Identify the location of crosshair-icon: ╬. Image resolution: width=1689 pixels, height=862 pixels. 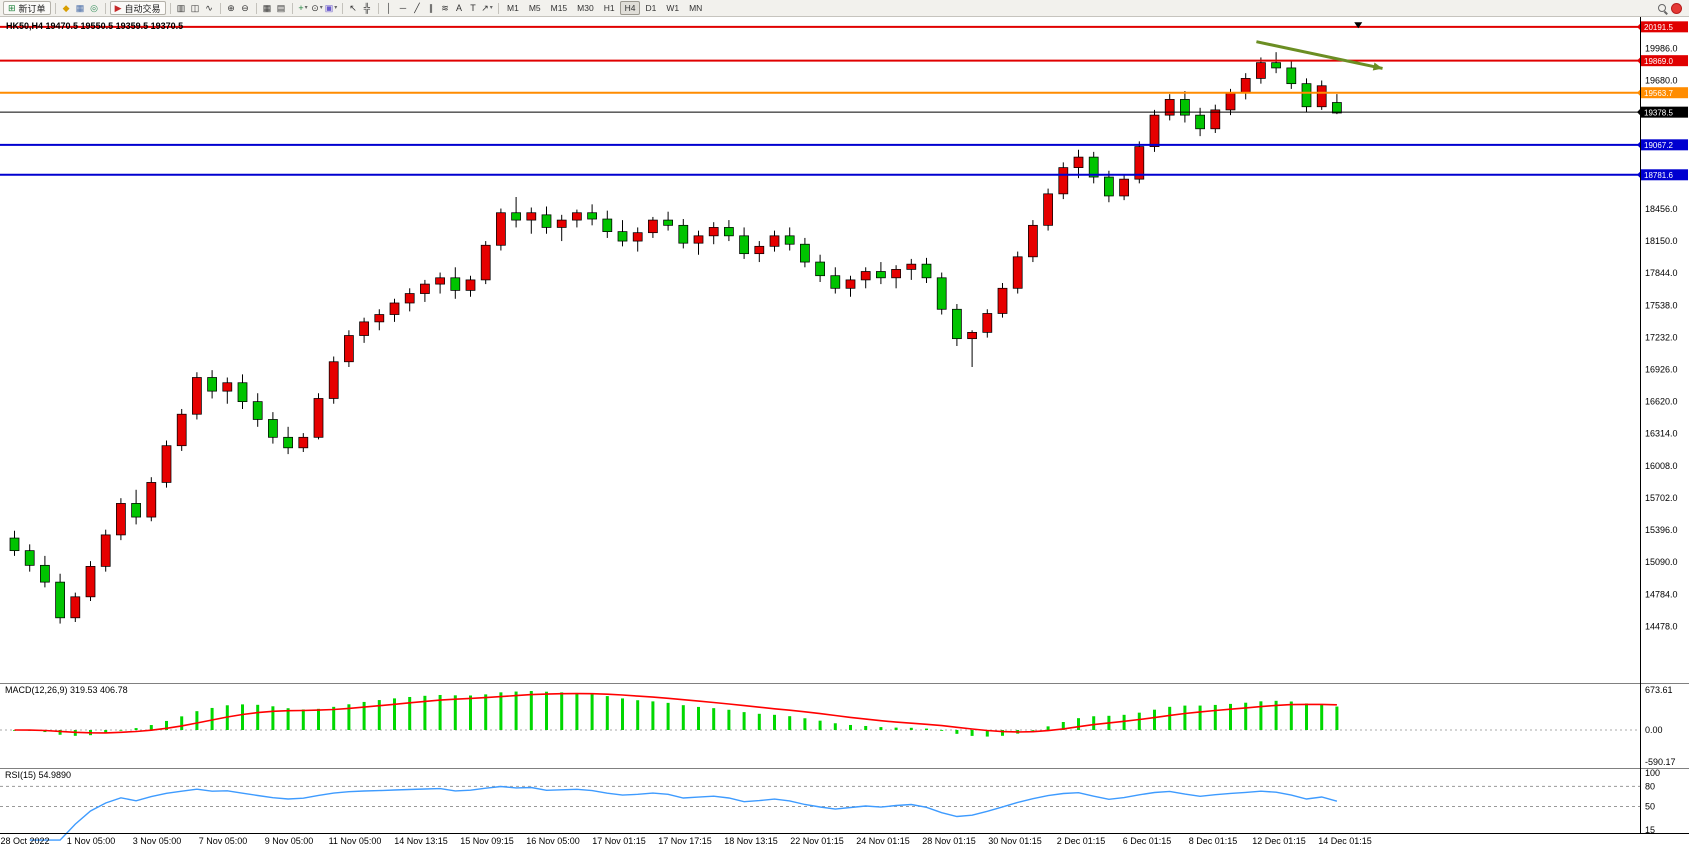
(367, 7).